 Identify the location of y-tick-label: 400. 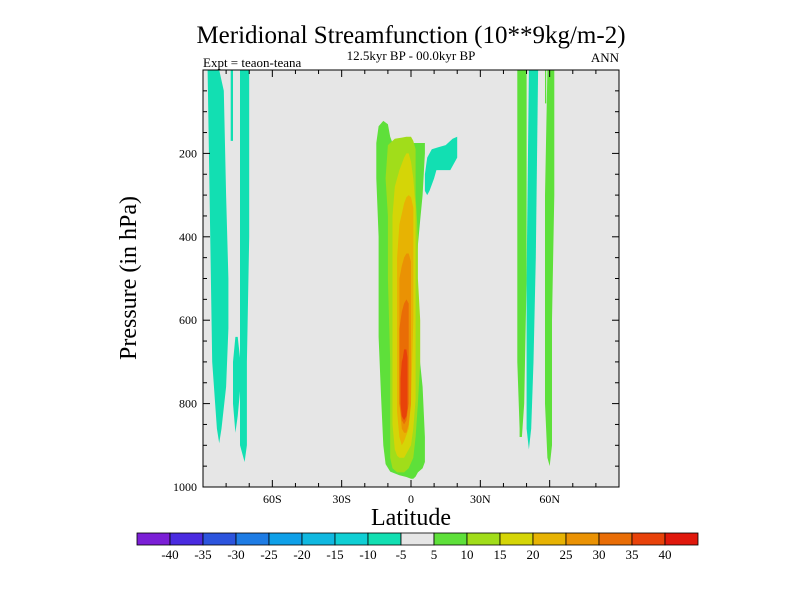
(188, 237).